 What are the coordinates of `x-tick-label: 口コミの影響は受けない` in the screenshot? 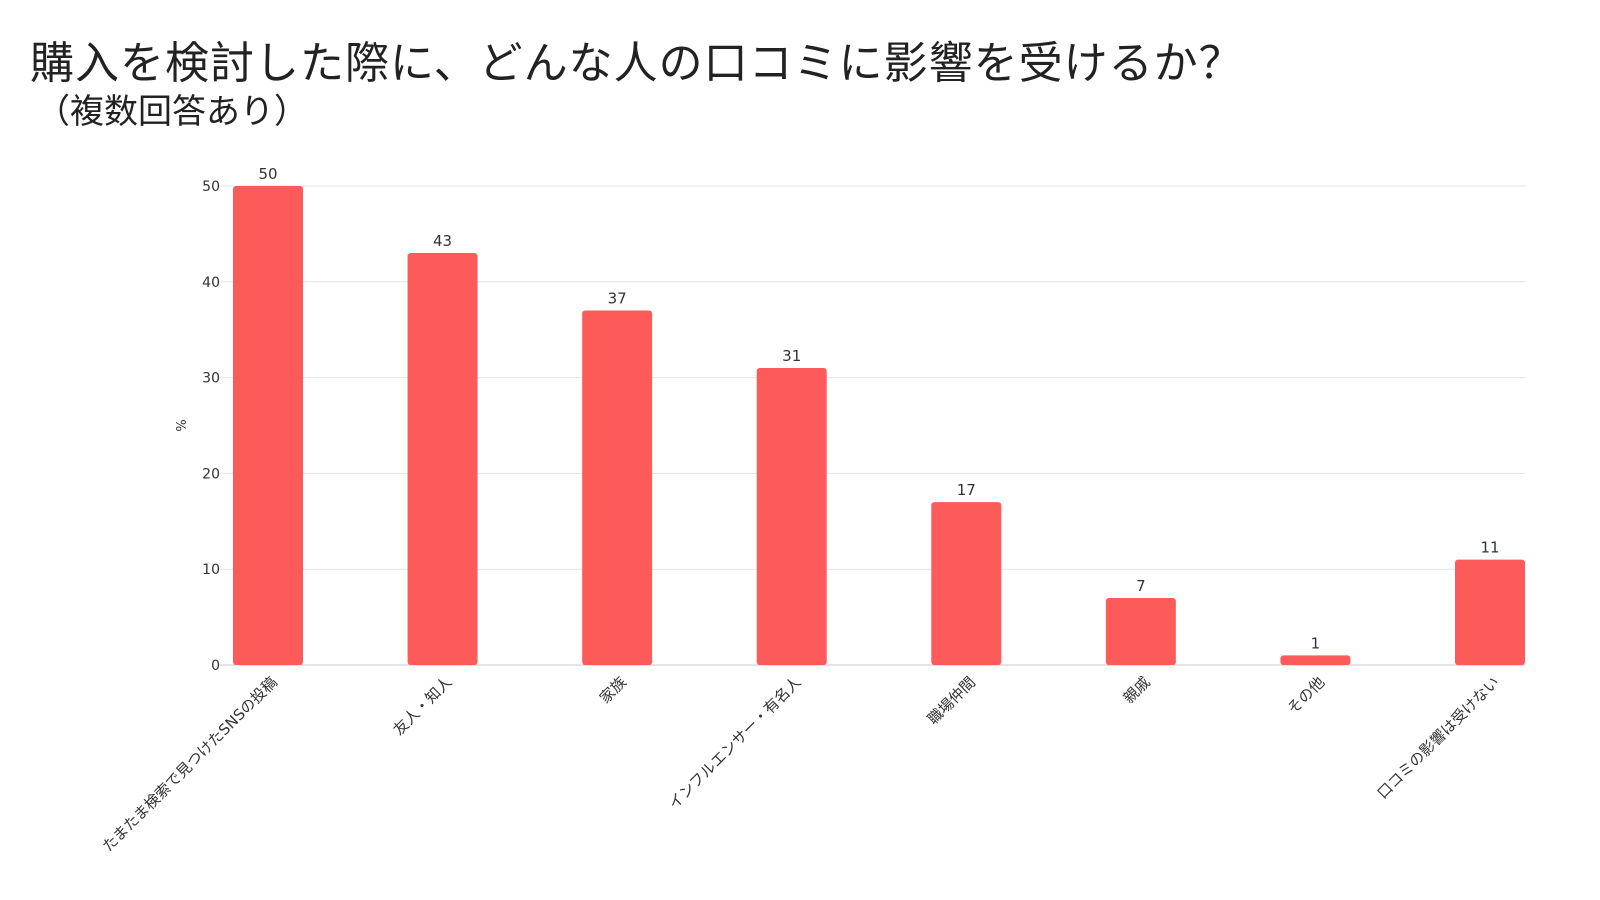 It's located at (1437, 737).